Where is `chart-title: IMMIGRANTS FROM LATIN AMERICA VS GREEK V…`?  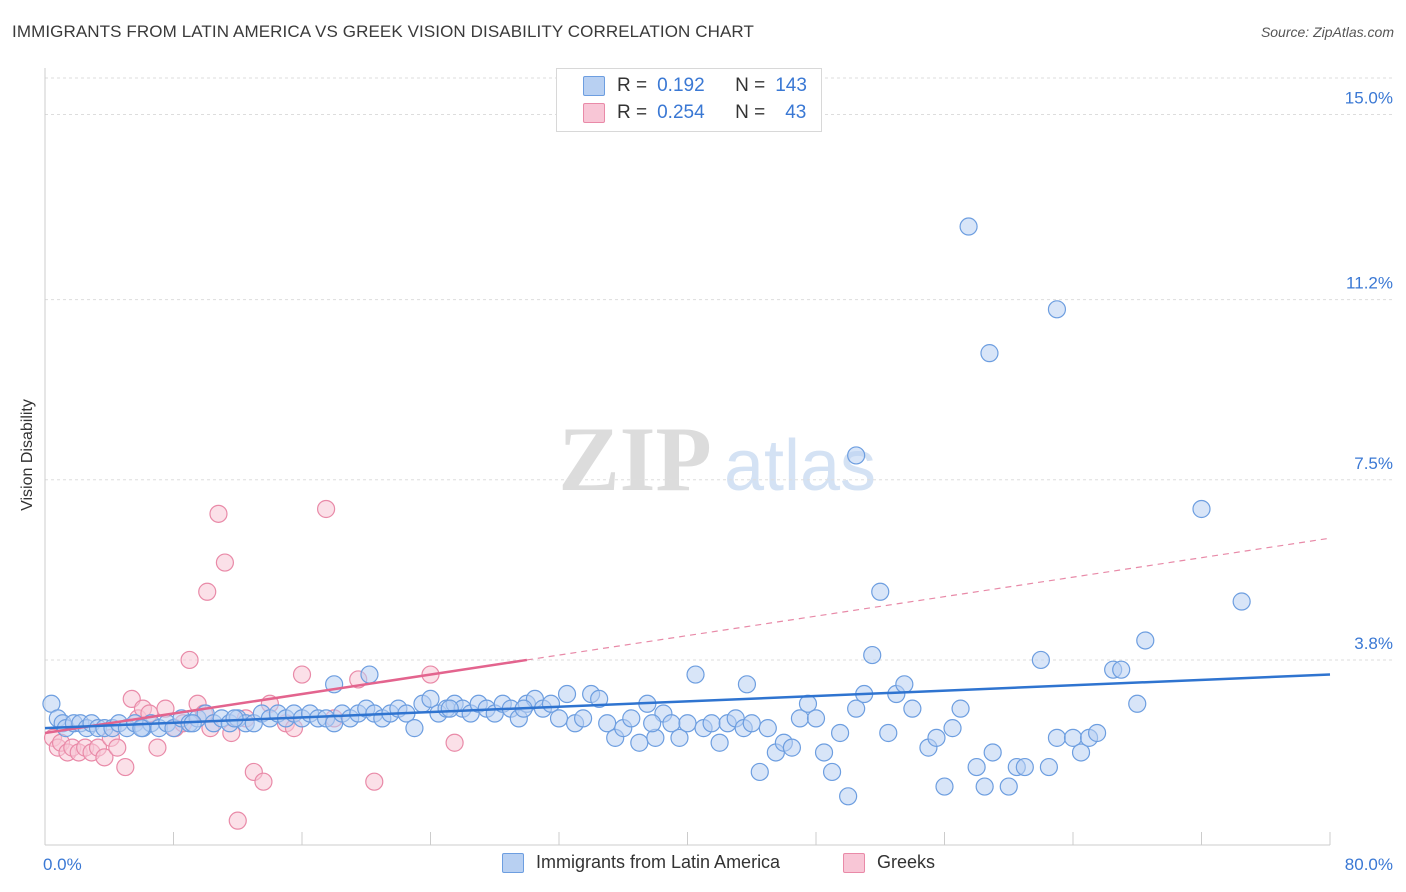
chart-title: IMMIGRANTS FROM LATIN AMERICA VS GREEK V… is located at coordinates (383, 31).